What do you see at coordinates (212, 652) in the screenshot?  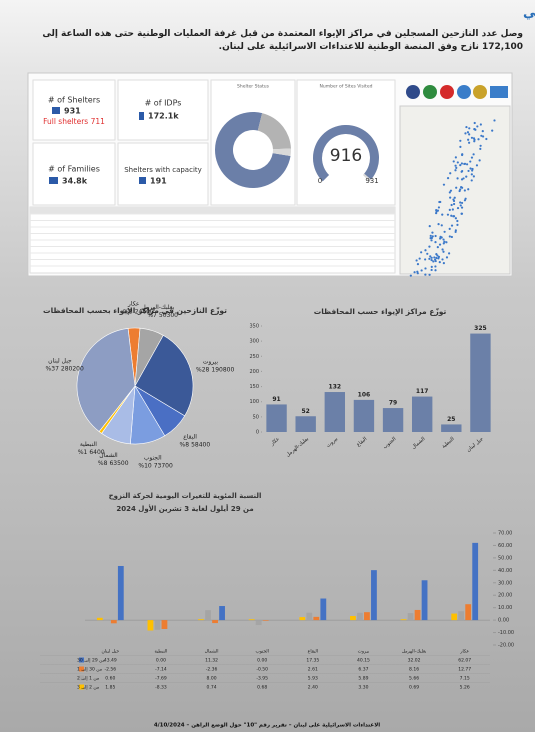 I see `table-header: الشمال` at bounding box center [212, 652].